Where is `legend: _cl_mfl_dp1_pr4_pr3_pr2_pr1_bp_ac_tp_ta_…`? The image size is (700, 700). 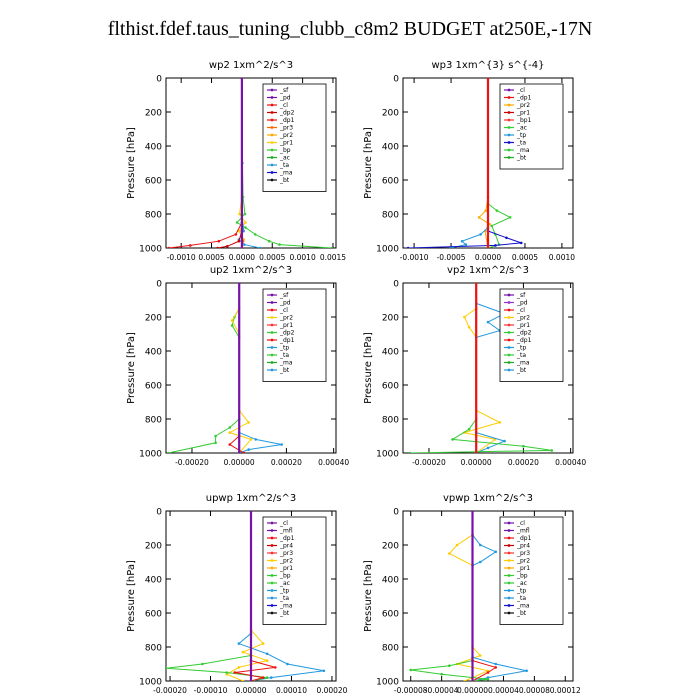
legend: _cl_mfl_dp1_pr4_pr3_pr2_pr1_bp_ac_tp_ta_… is located at coordinates (531, 570).